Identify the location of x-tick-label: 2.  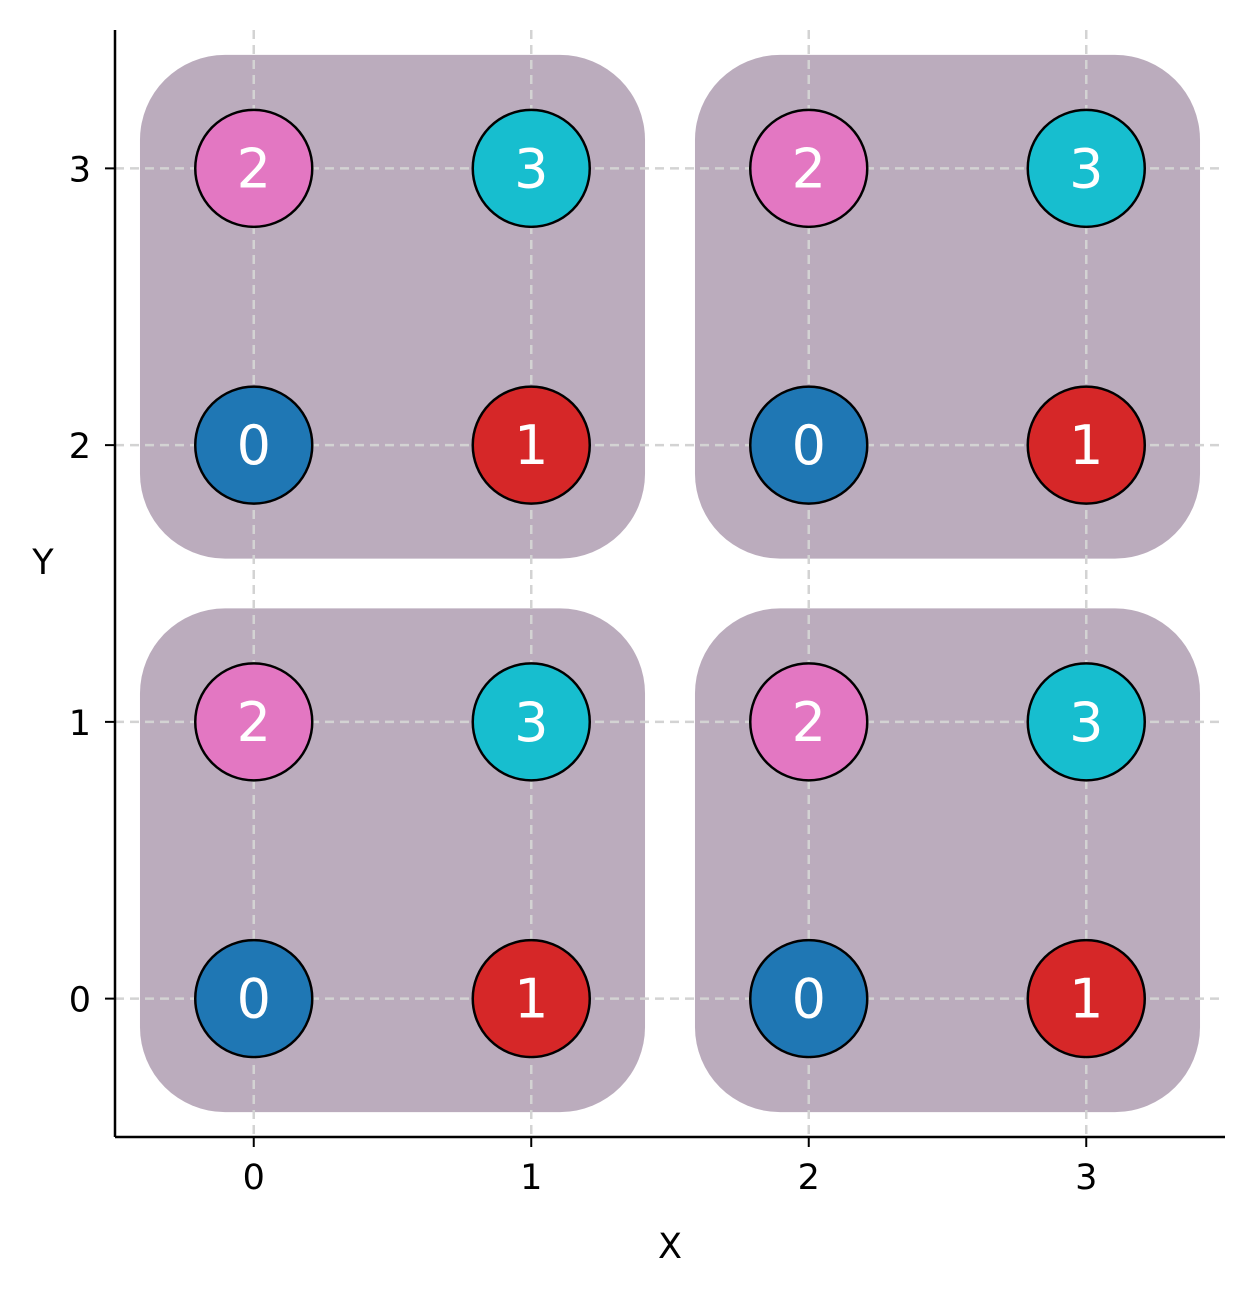
(809, 1178).